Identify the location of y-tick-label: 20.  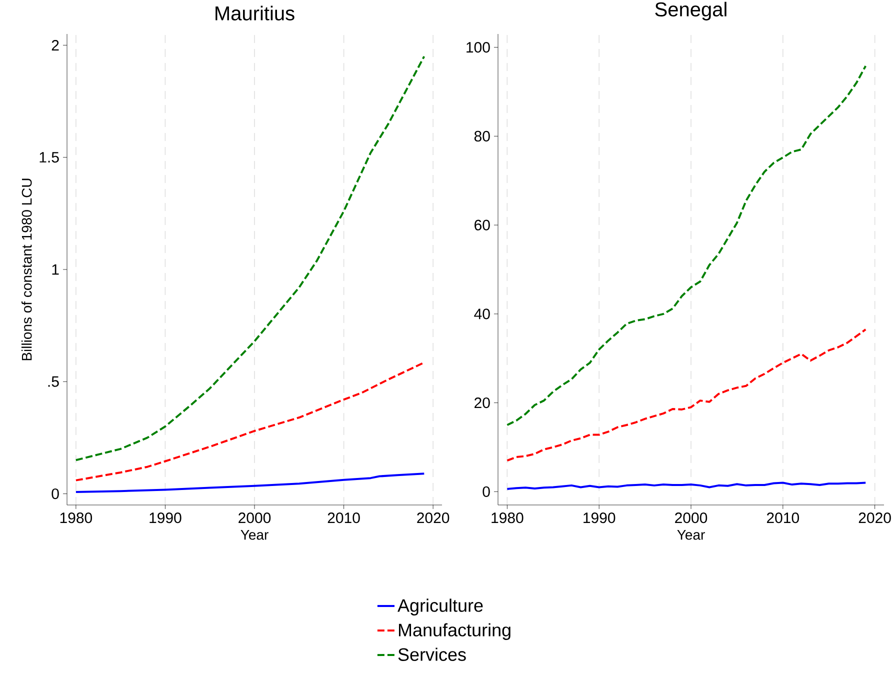
(482, 402).